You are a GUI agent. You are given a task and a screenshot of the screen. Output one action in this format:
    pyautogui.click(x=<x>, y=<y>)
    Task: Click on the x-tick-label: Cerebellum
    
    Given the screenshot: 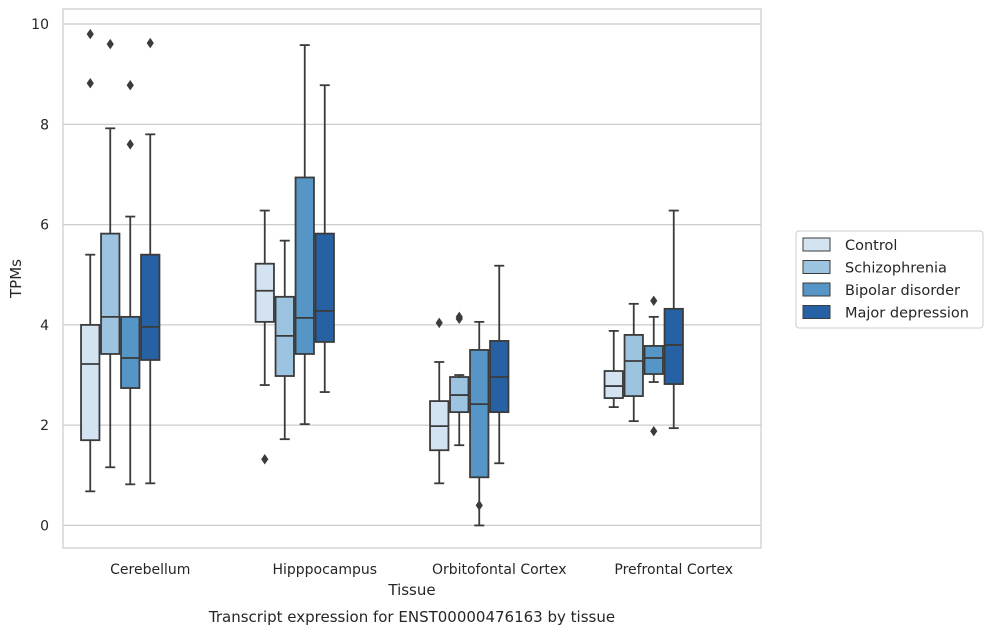 What is the action you would take?
    pyautogui.click(x=150, y=570)
    